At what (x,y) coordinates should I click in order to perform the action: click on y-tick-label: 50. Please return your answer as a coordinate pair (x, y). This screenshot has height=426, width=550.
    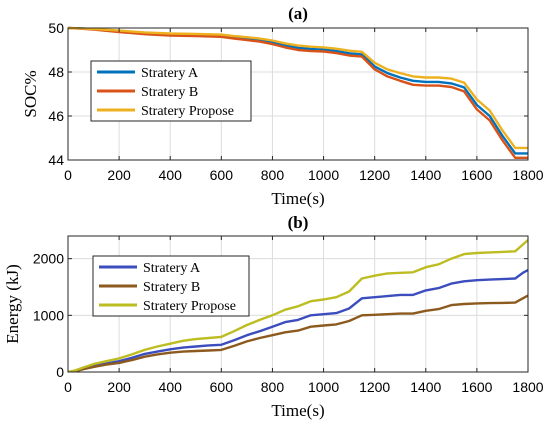
    Looking at the image, I should click on (56, 28).